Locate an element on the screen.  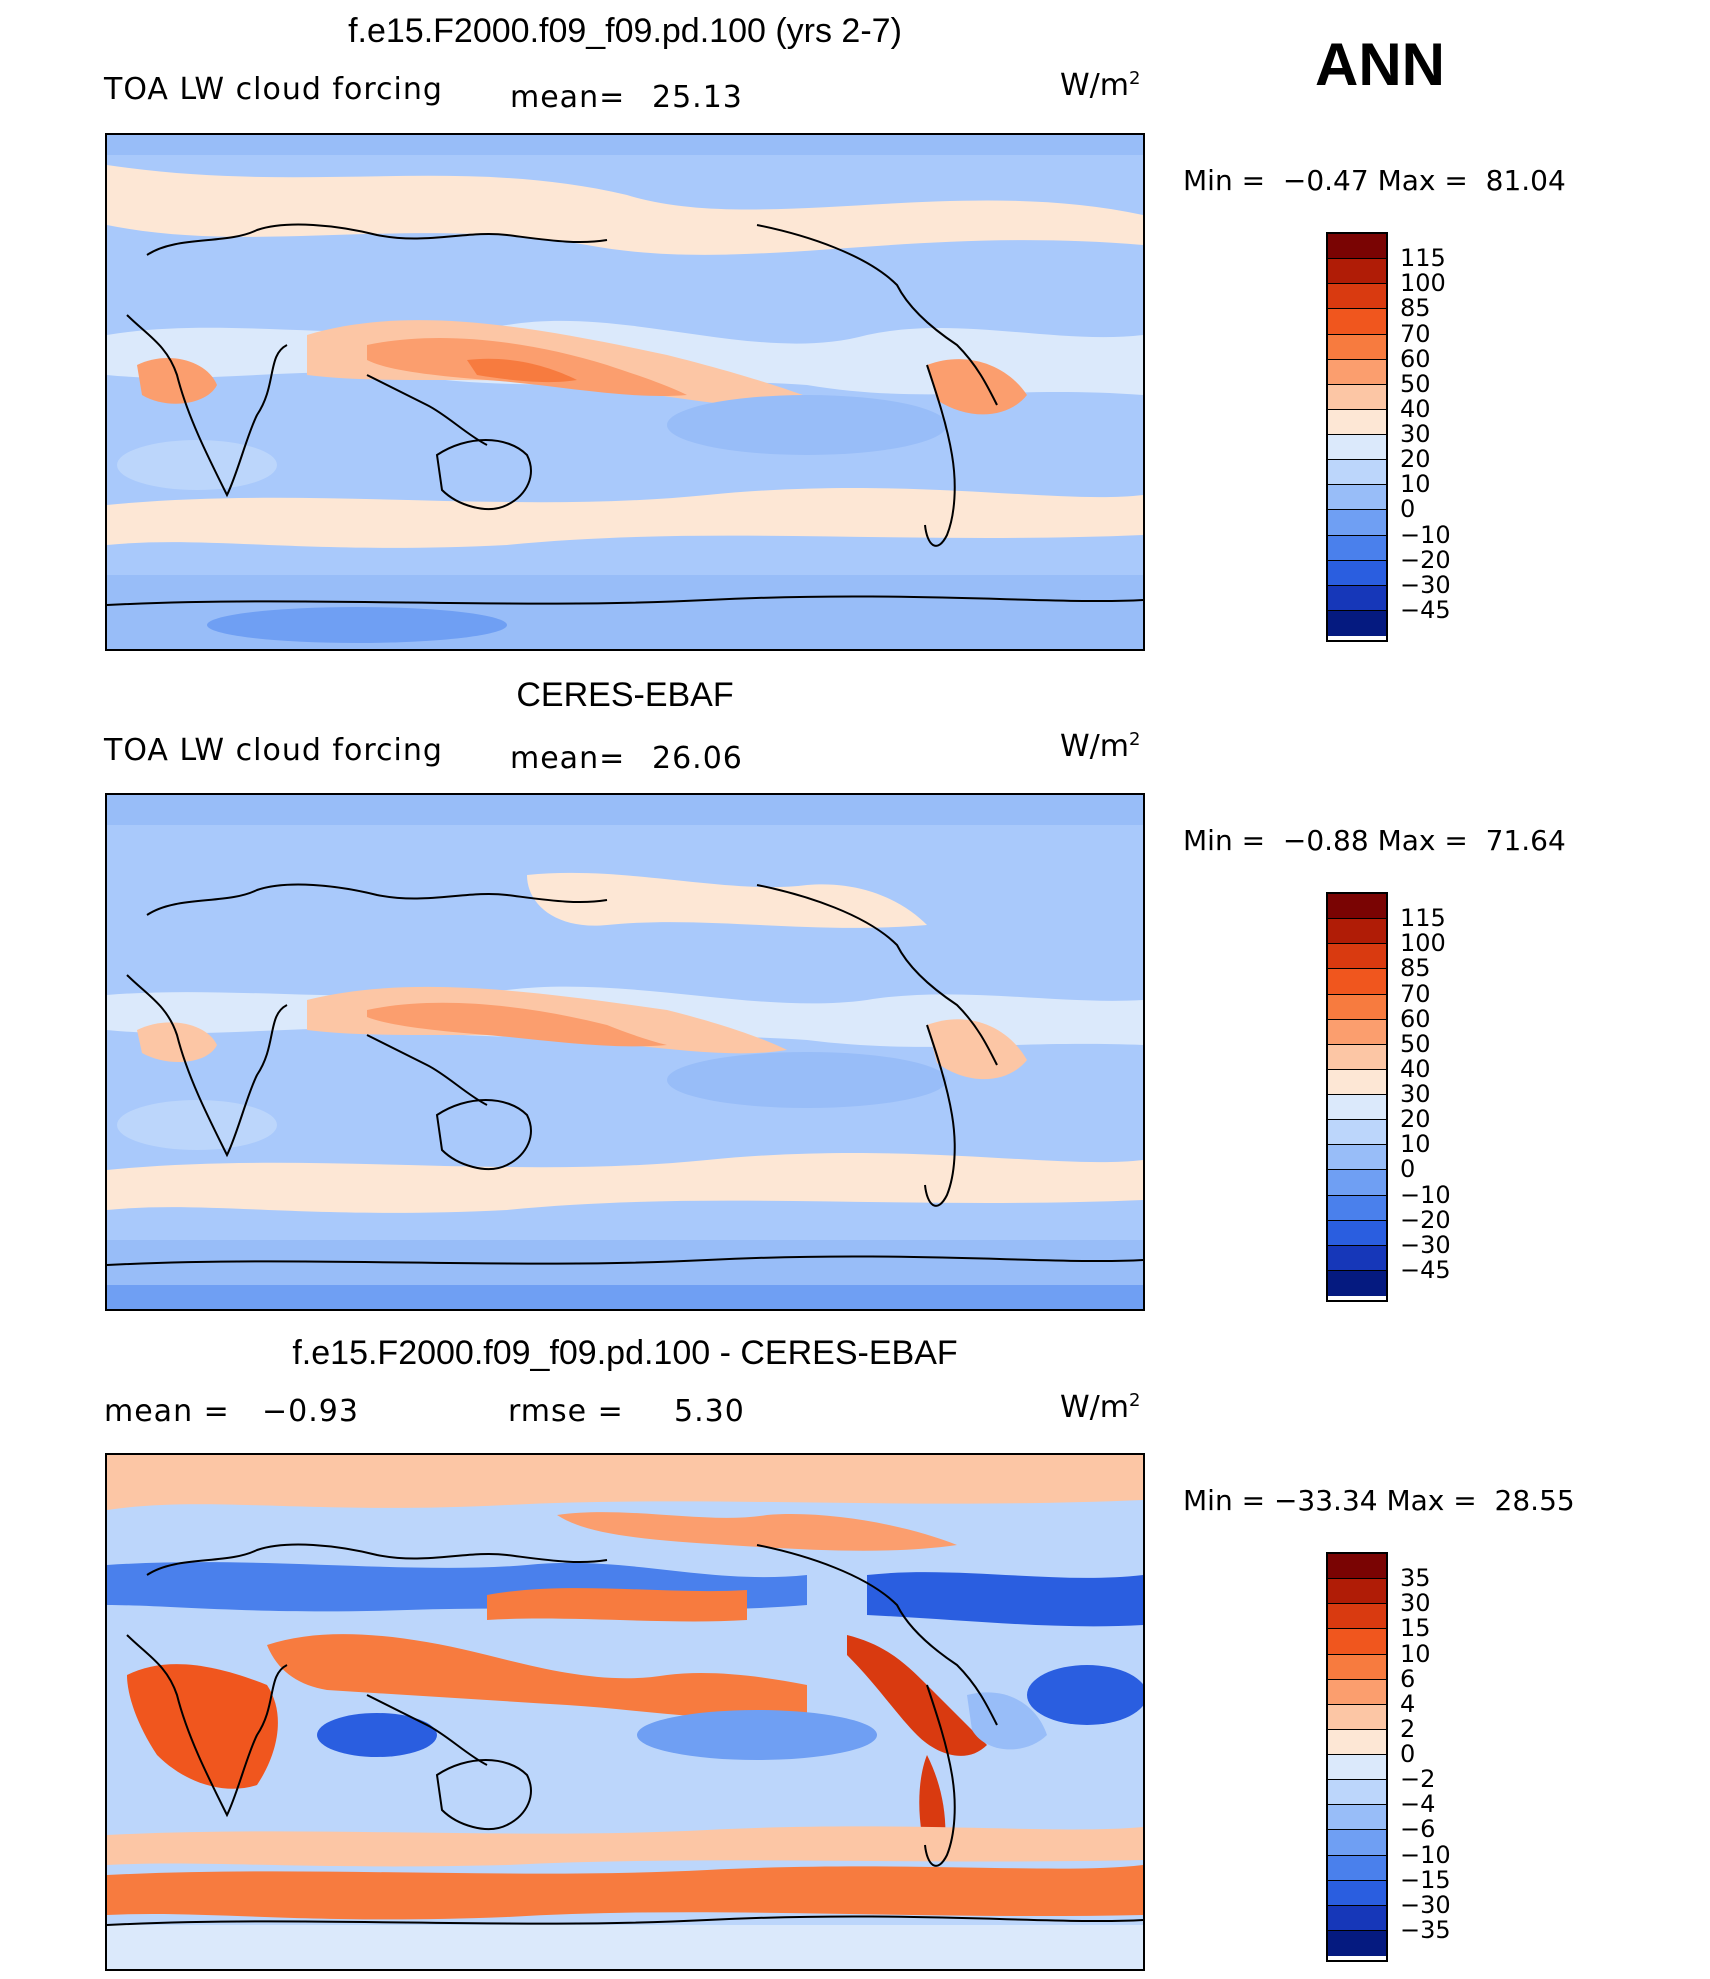
mean-value: 26.06 is located at coordinates (697, 758).